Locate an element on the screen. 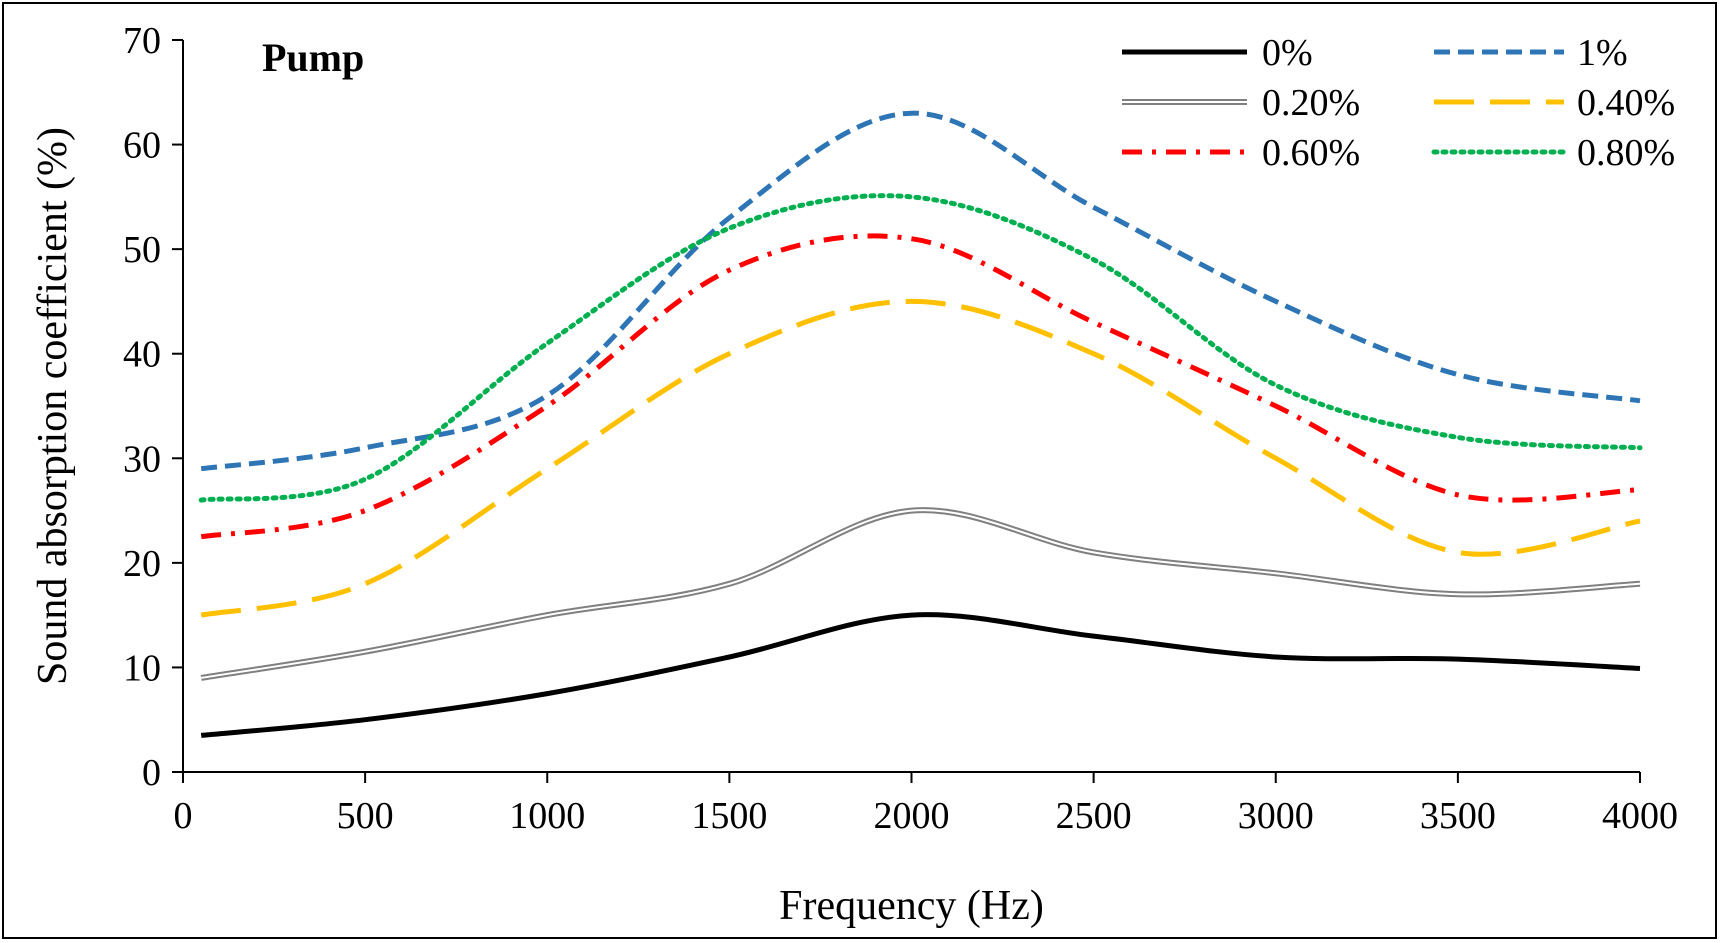 The width and height of the screenshot is (1721, 943). y-tick-label: 0 is located at coordinates (151, 773).